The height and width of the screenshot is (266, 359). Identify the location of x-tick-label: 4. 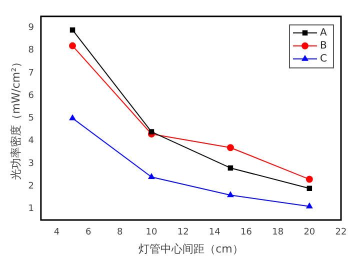
(57, 233).